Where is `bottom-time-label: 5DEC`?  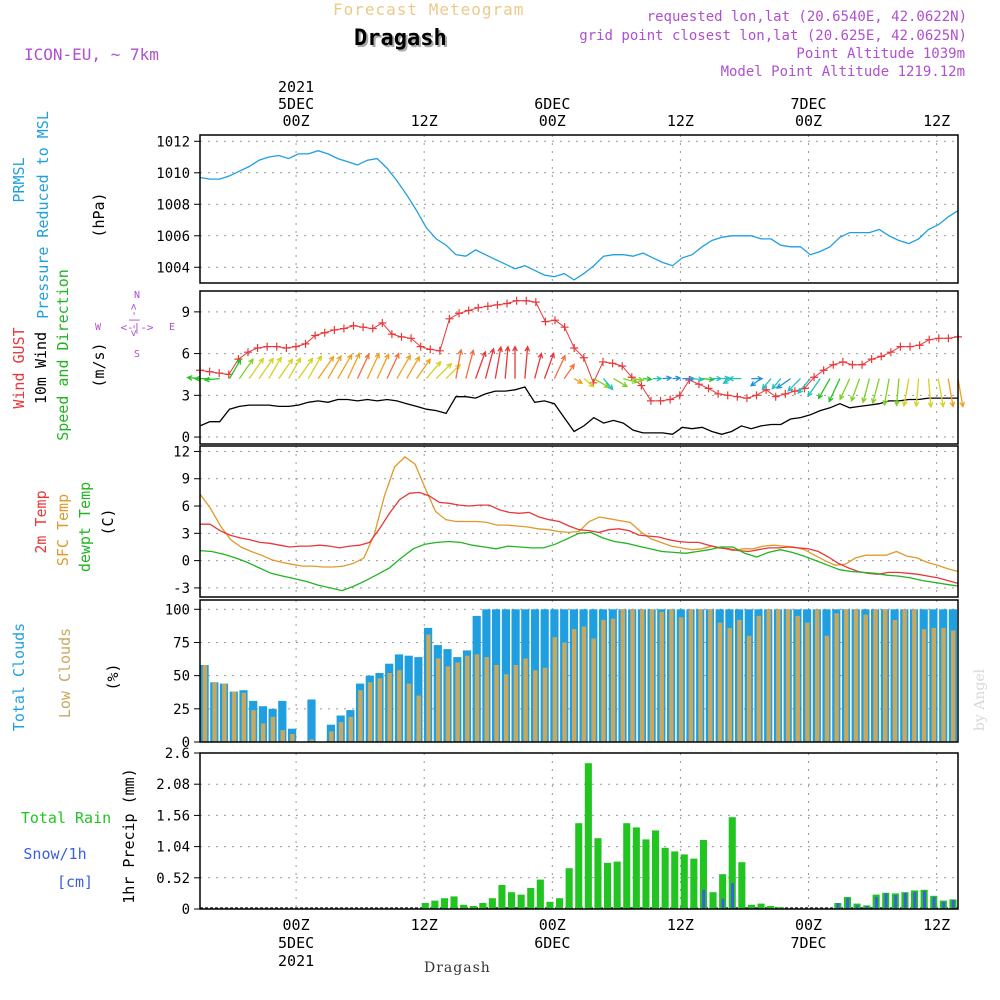
bottom-time-label: 5DEC is located at coordinates (296, 943).